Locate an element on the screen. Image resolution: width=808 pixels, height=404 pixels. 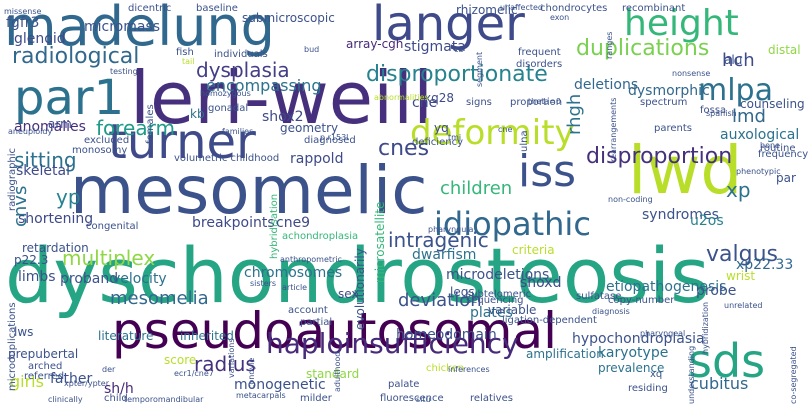
word-residing: residing is located at coordinates (648, 388).